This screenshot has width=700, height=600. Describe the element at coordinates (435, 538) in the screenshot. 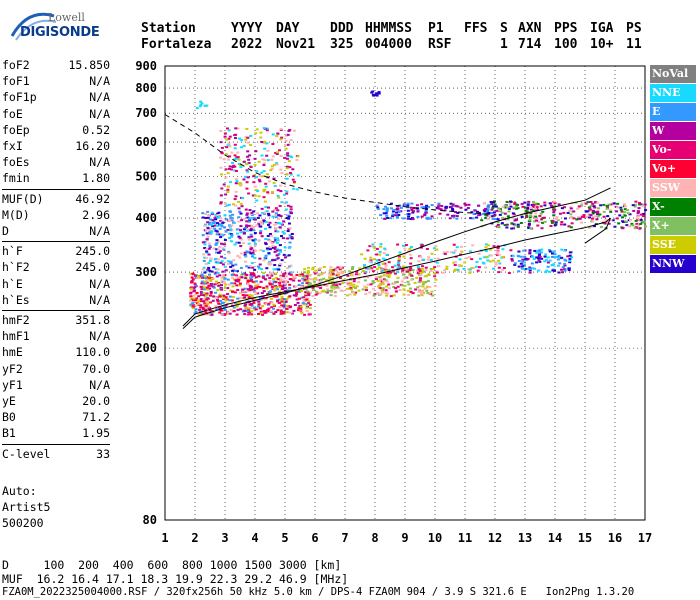

I see `x-tick-label: 10` at that location.